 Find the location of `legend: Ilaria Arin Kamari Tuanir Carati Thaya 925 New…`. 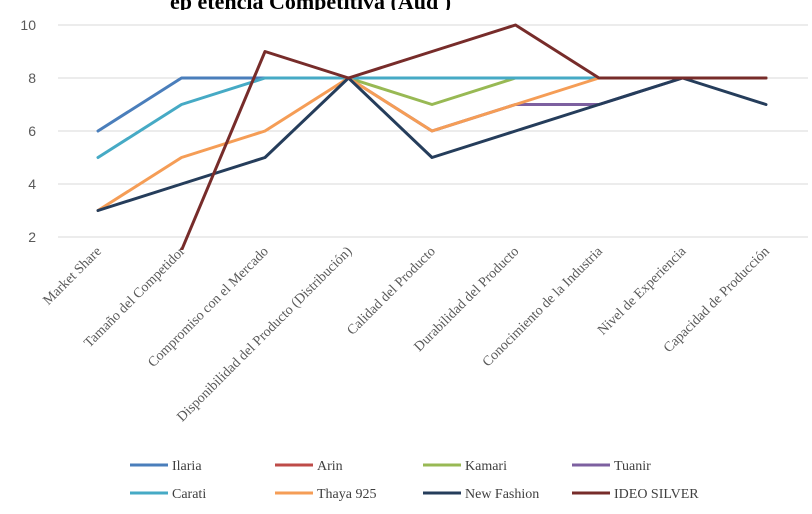

legend: Ilaria Arin Kamari Tuanir Carati Thaya 925 New… is located at coordinates (414, 480).